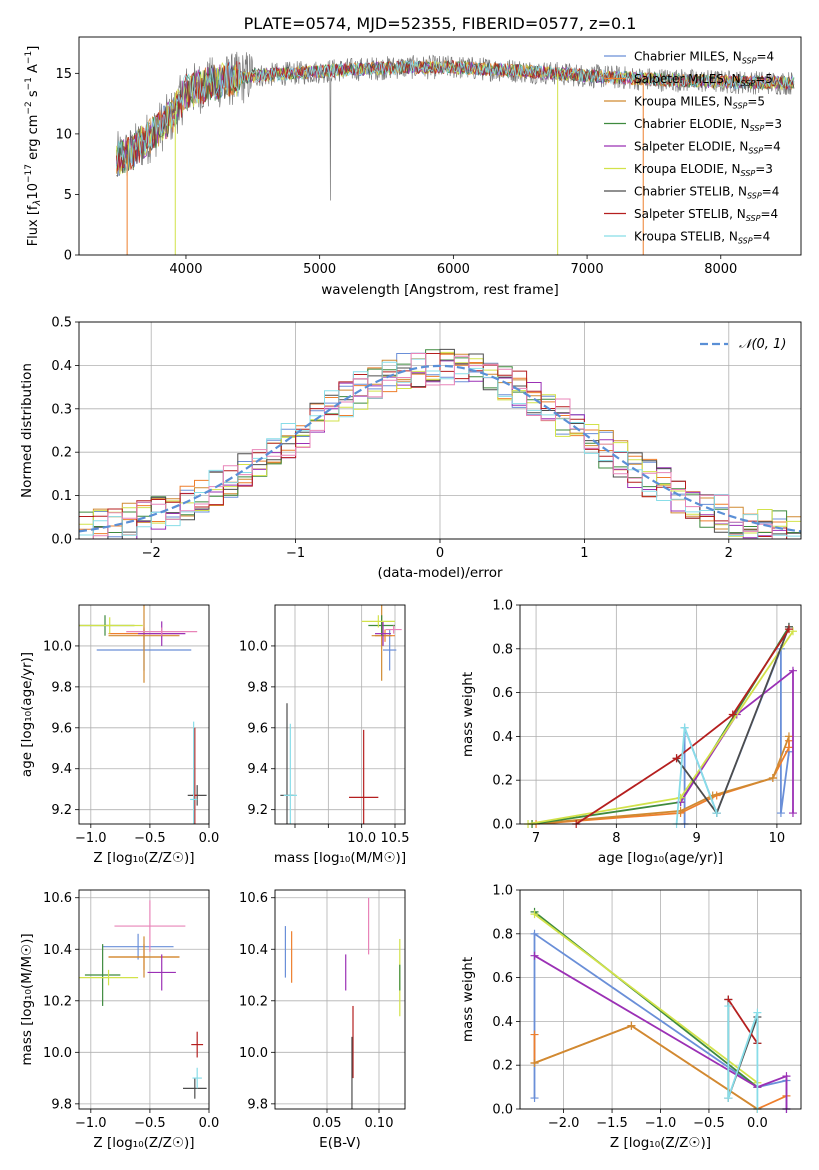 This screenshot has width=819, height=1170. Describe the element at coordinates (253, 950) in the screenshot. I see `y-tick-label: 10.4` at that location.